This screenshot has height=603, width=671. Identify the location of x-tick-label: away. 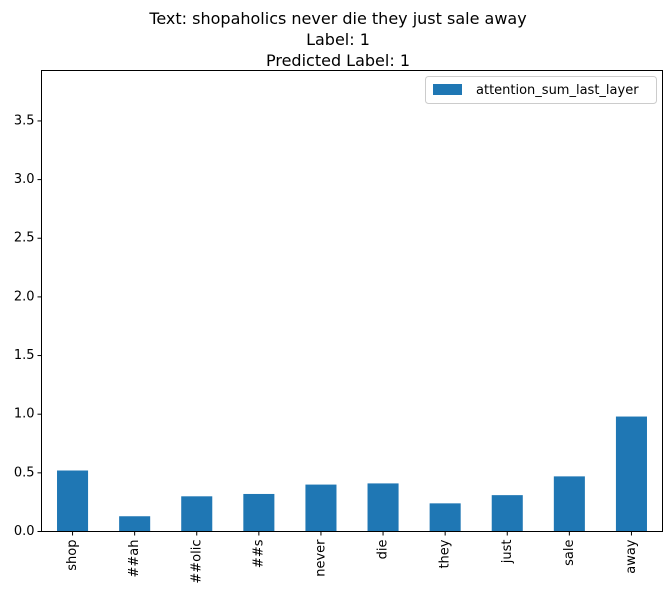
(631, 556).